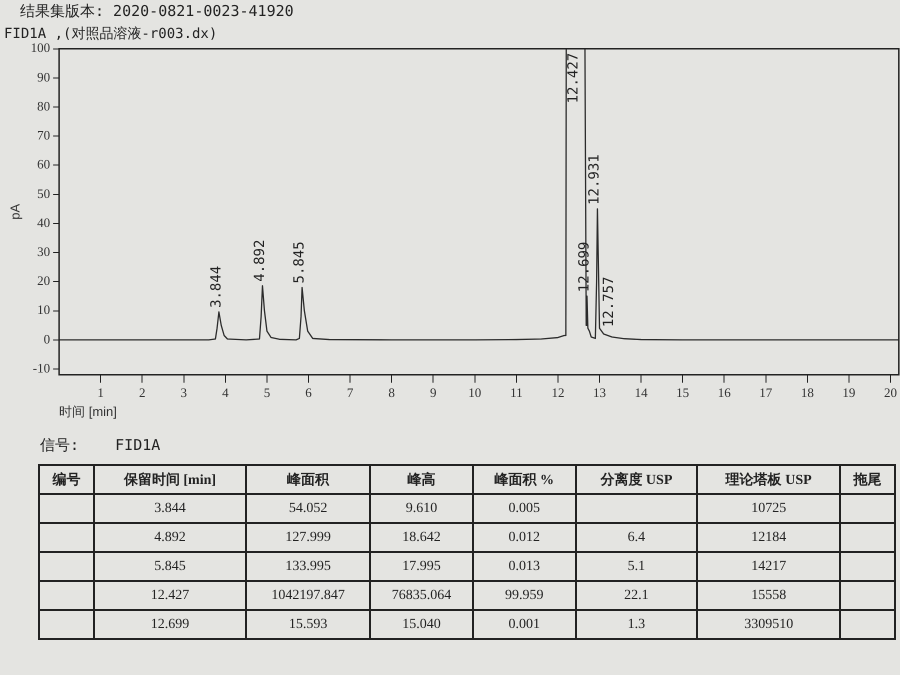  I want to click on y-tick-label: 20, so click(43, 280).